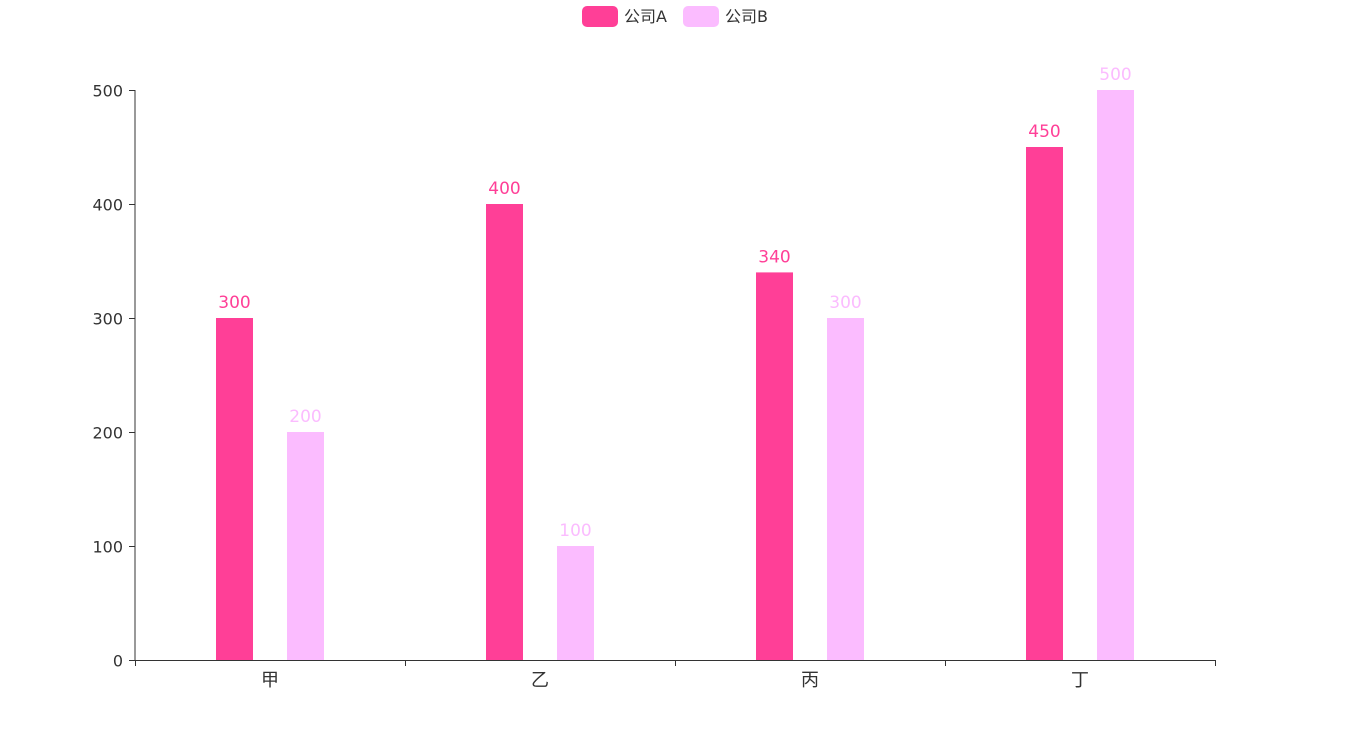 Image resolution: width=1350 pixels, height=750 pixels. Describe the element at coordinates (540, 680) in the screenshot. I see `x-tick-label: 乙` at that location.